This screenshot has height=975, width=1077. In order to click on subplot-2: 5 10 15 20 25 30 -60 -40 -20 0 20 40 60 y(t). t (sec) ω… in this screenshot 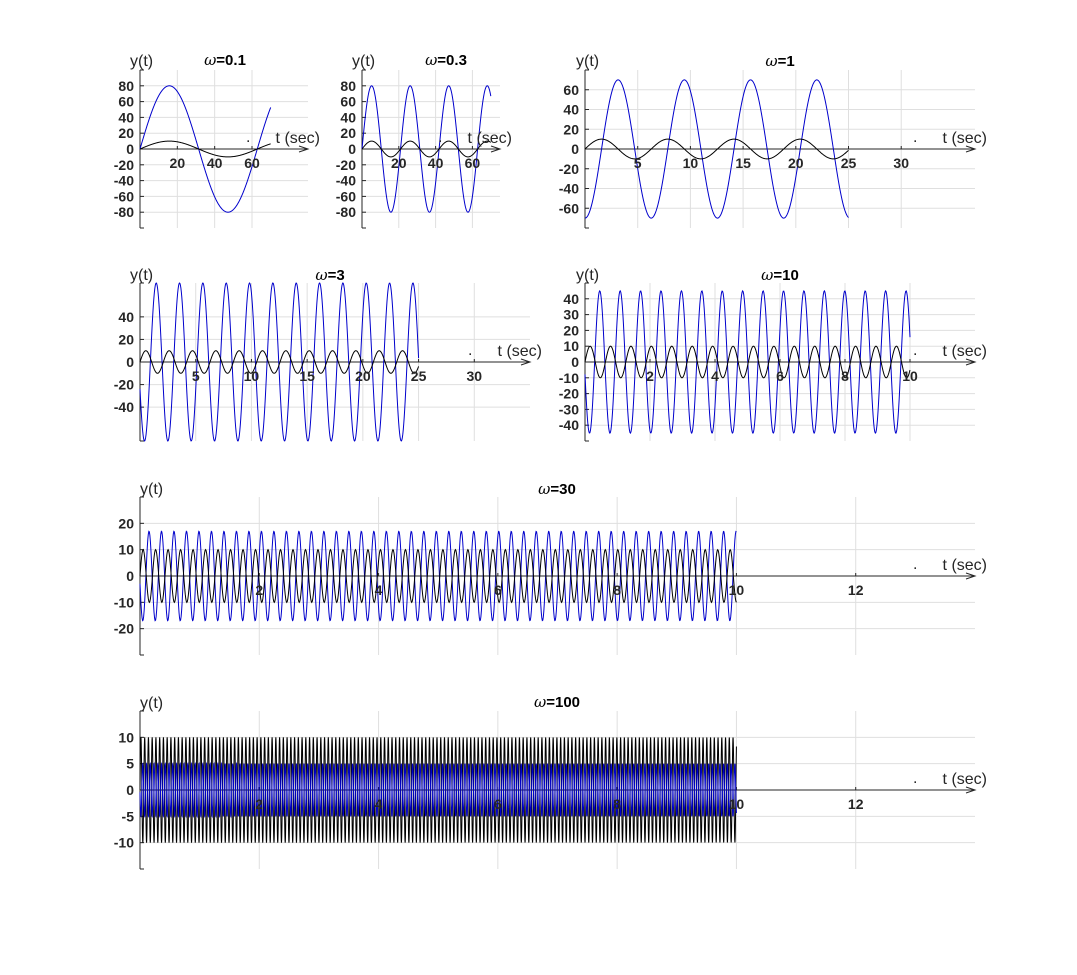, I will do `click(773, 140)`.